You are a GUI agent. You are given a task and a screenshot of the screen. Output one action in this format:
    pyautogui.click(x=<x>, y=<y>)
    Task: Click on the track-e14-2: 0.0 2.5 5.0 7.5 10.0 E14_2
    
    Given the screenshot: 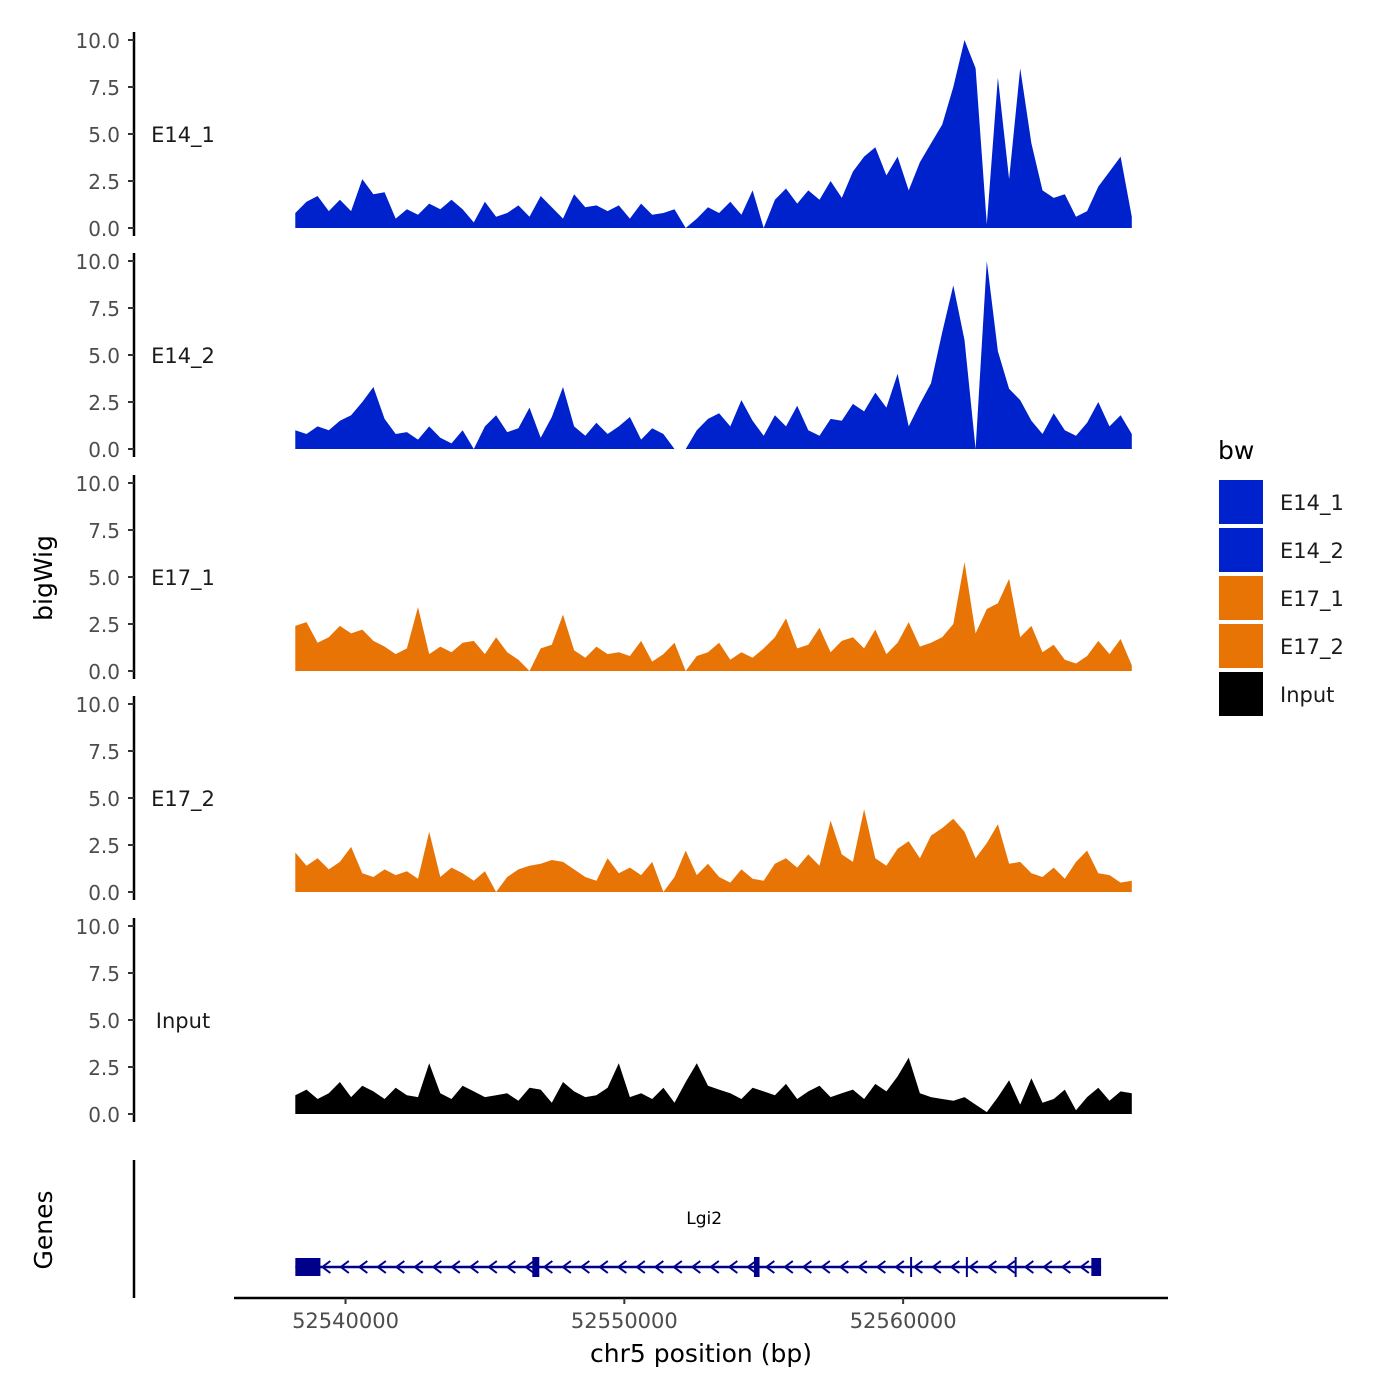 What is the action you would take?
    pyautogui.click(x=603, y=356)
    